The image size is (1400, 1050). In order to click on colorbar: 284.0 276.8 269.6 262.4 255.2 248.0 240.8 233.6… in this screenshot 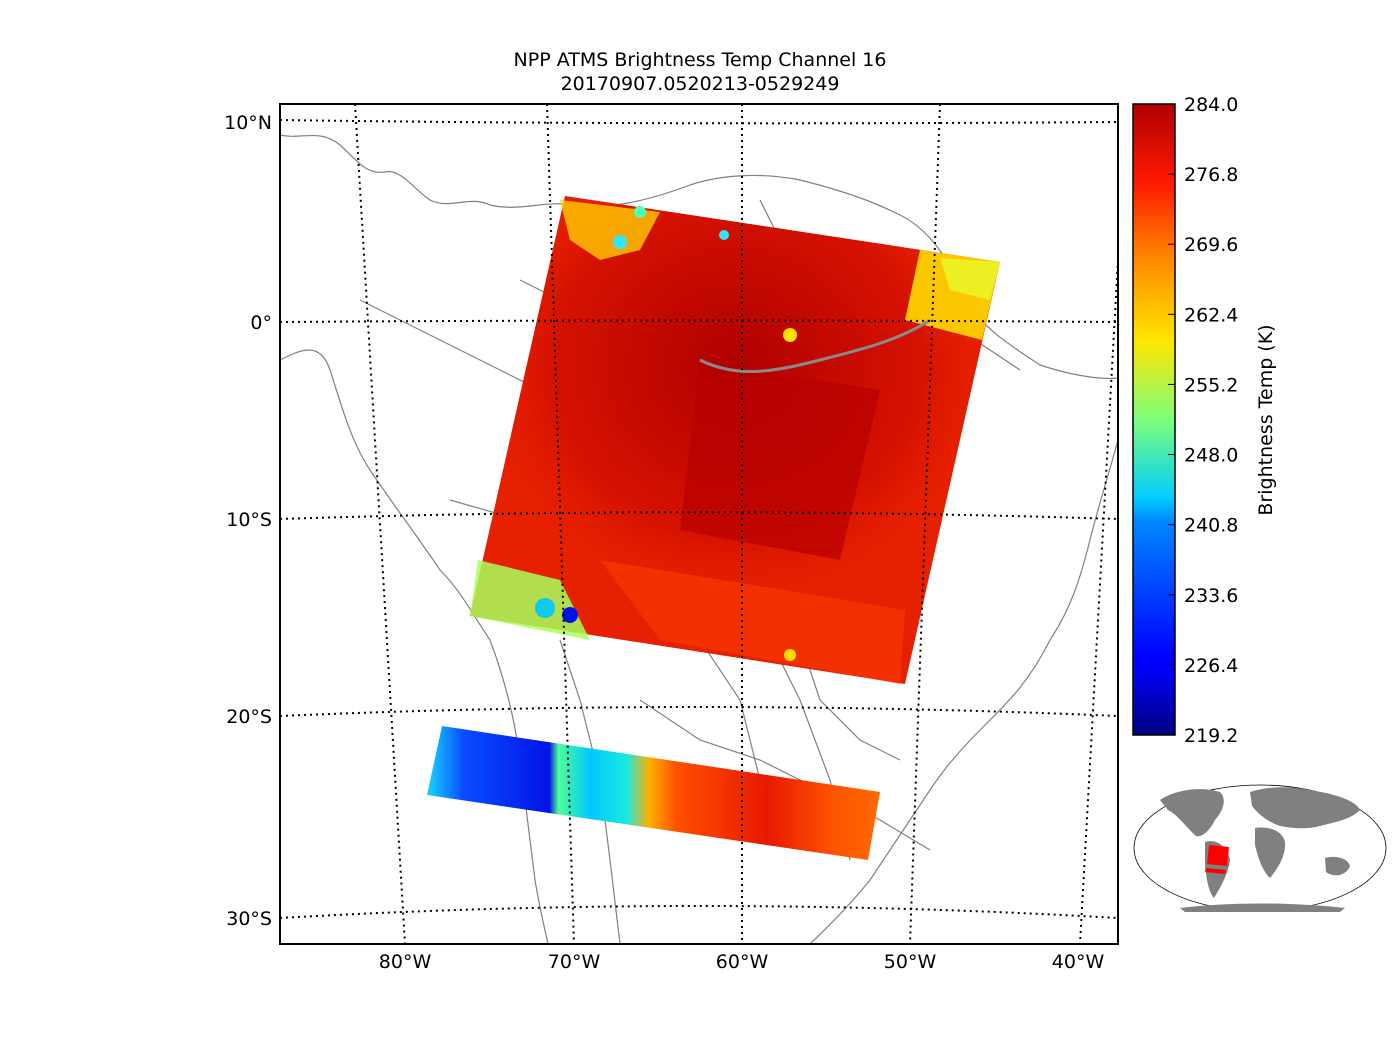, I will do `click(1204, 420)`.